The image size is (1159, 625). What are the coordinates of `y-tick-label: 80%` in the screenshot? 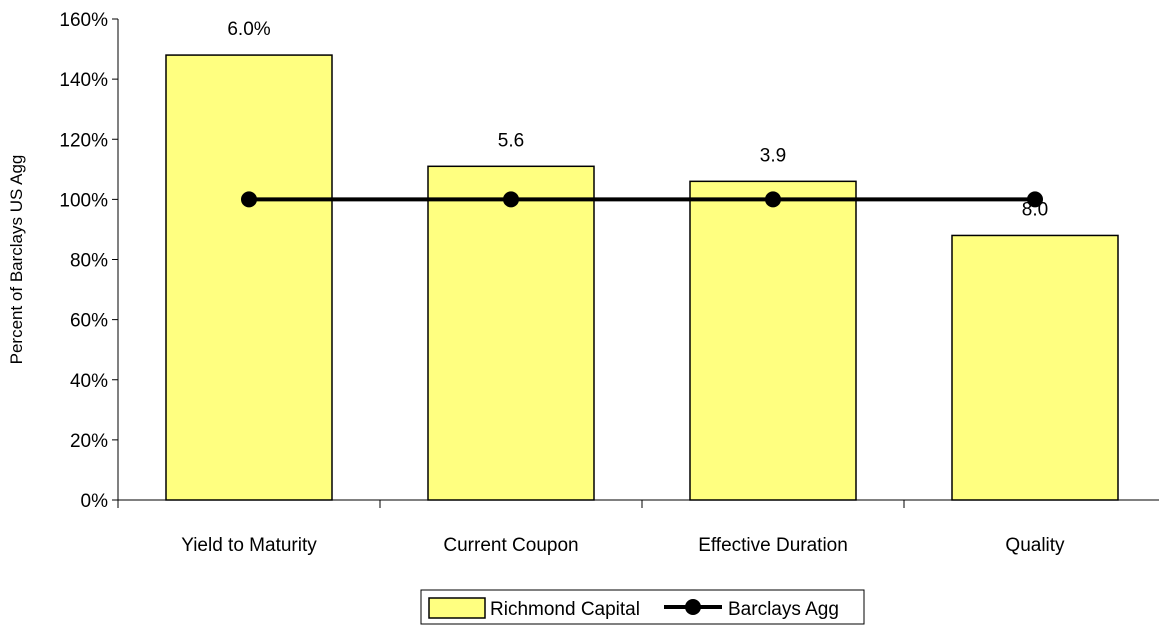 It's located at (89, 261).